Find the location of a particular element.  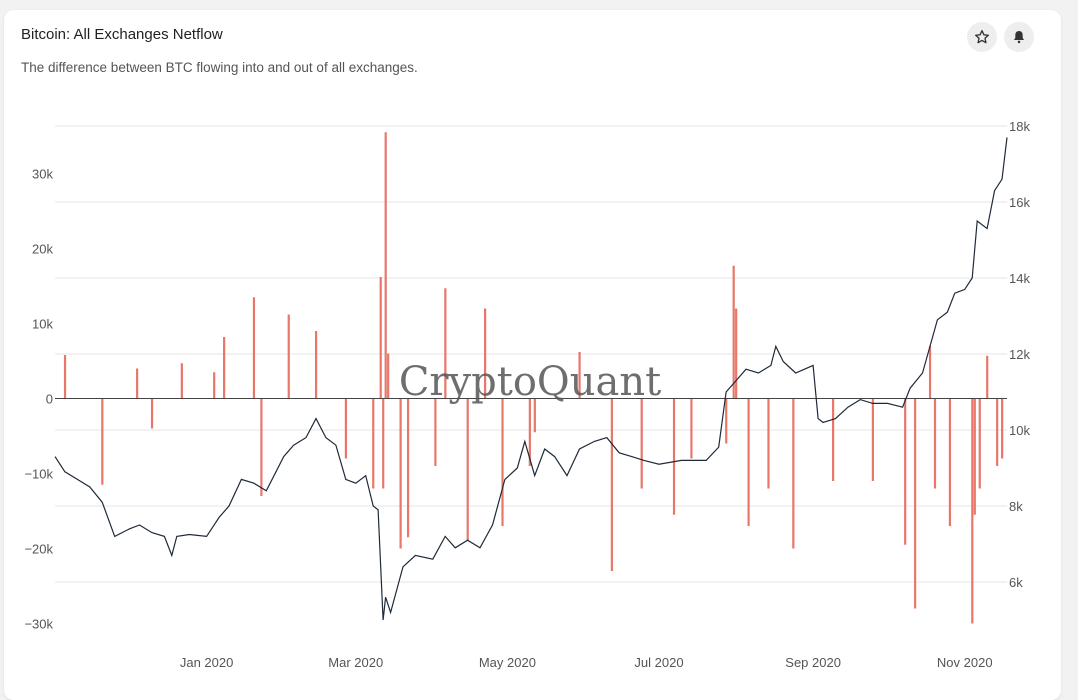

left-tick-label: 10k is located at coordinates (42, 324).